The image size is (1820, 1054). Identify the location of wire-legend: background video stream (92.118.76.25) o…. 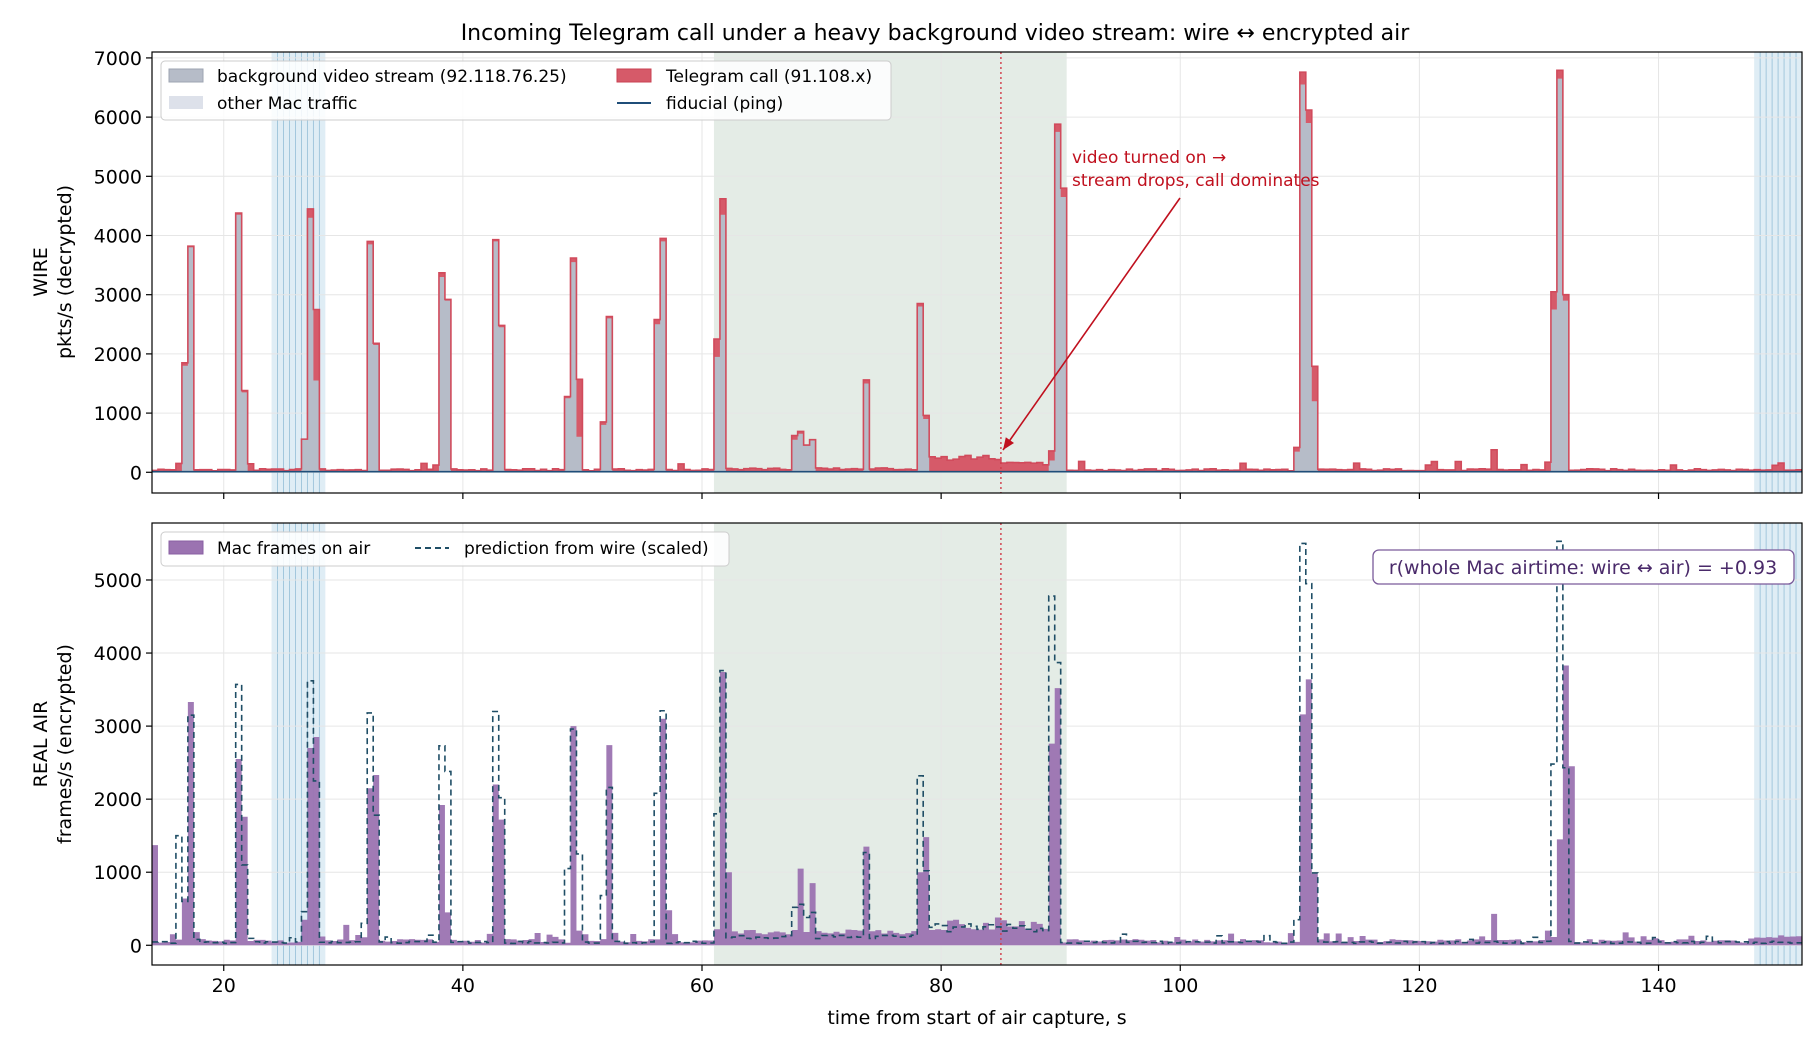
(526, 90).